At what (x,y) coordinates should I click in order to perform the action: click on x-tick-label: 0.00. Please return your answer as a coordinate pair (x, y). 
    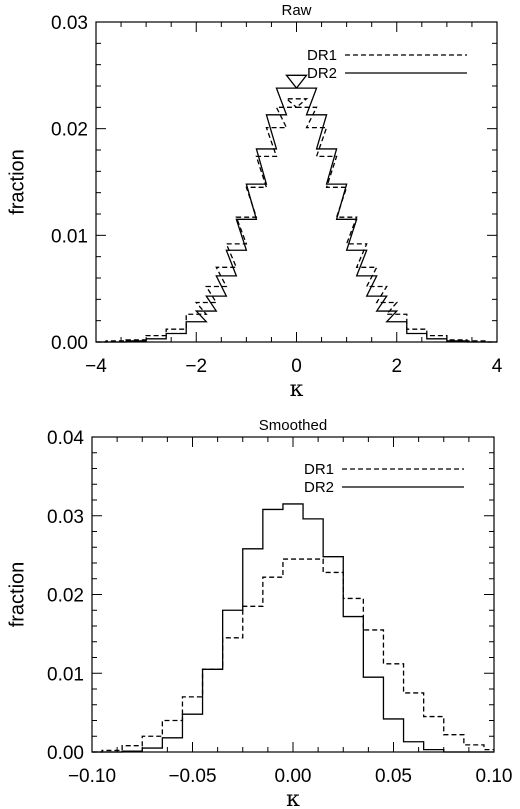
    Looking at the image, I should click on (293, 776).